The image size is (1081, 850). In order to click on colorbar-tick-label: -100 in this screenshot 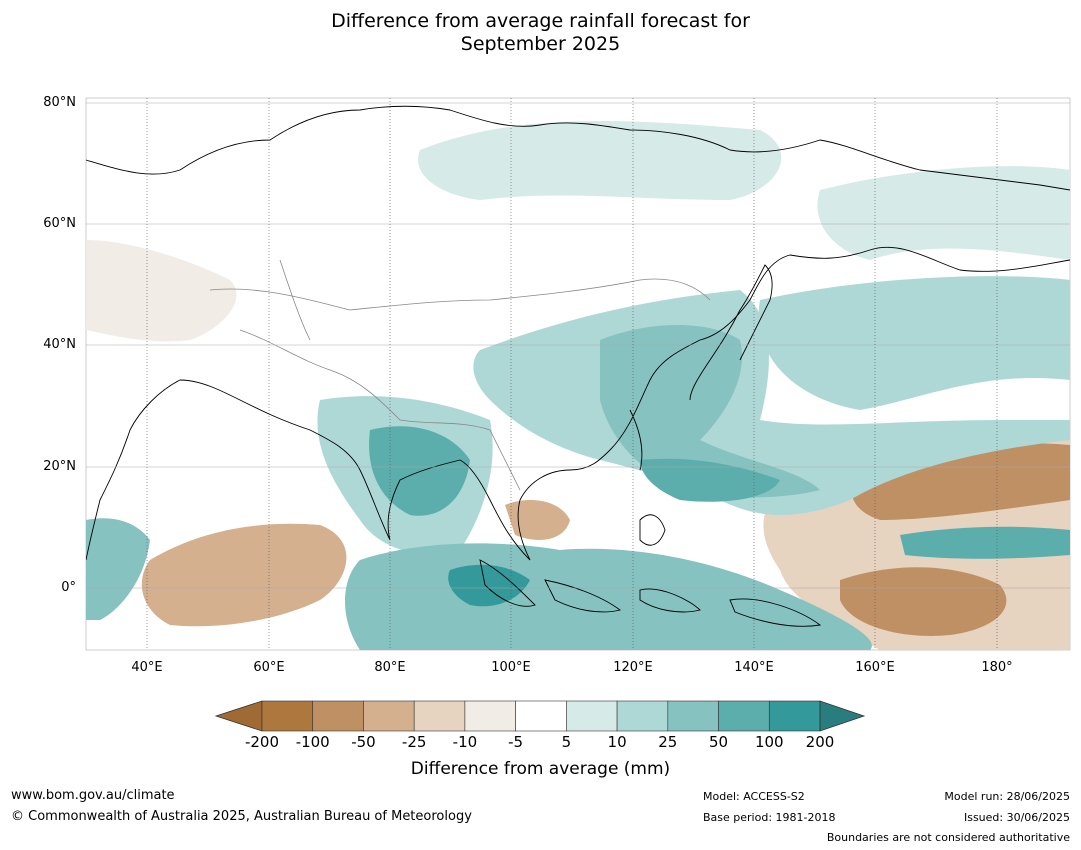, I will do `click(312, 742)`.